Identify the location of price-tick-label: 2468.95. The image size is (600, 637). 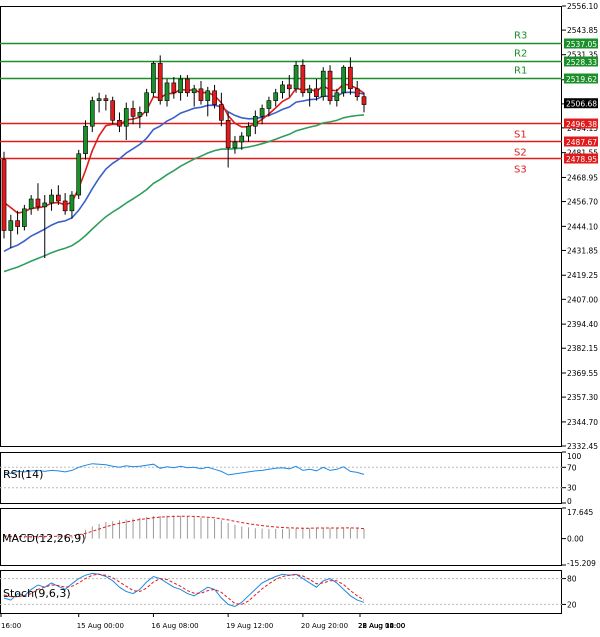
(582, 177).